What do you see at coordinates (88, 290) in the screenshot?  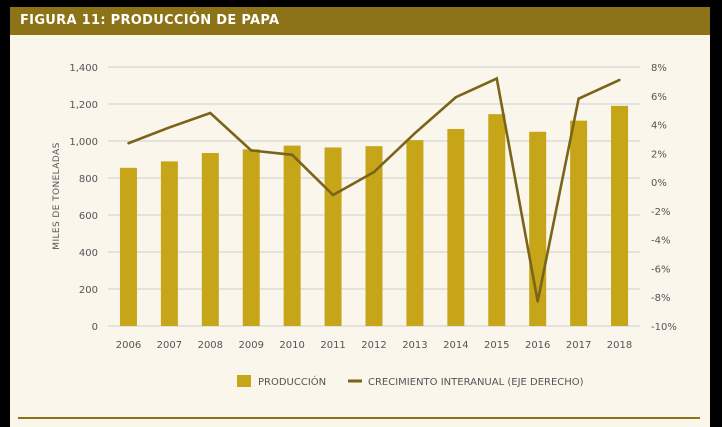 I see `y-tick-label: 200` at bounding box center [88, 290].